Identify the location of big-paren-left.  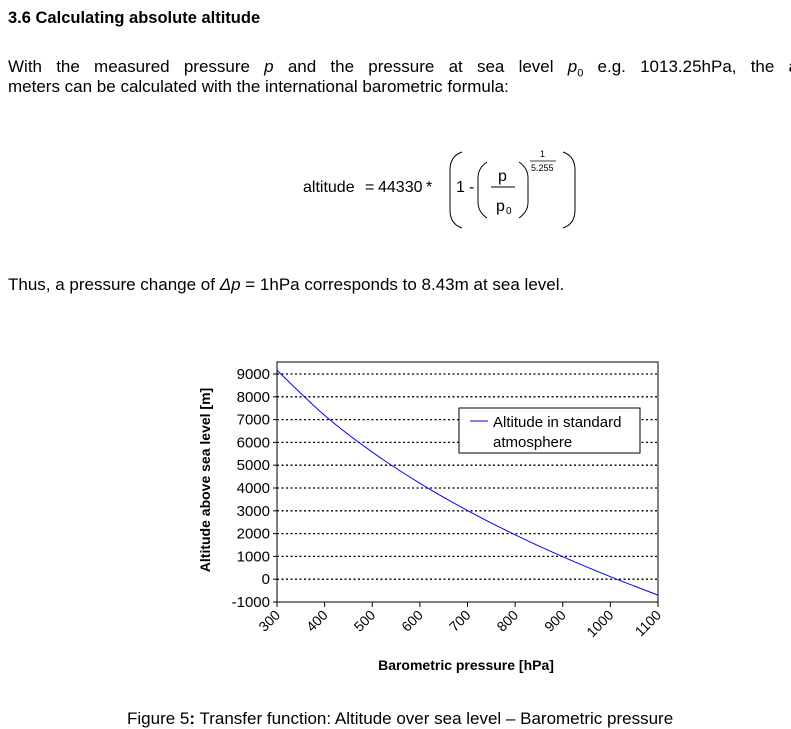
(456, 190).